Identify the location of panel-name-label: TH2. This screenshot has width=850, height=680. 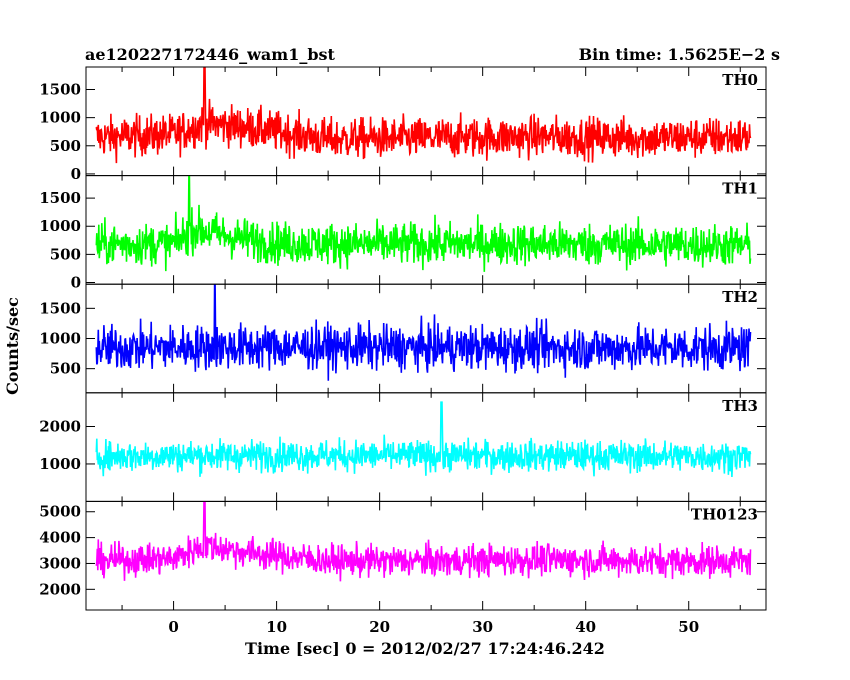
(740, 297).